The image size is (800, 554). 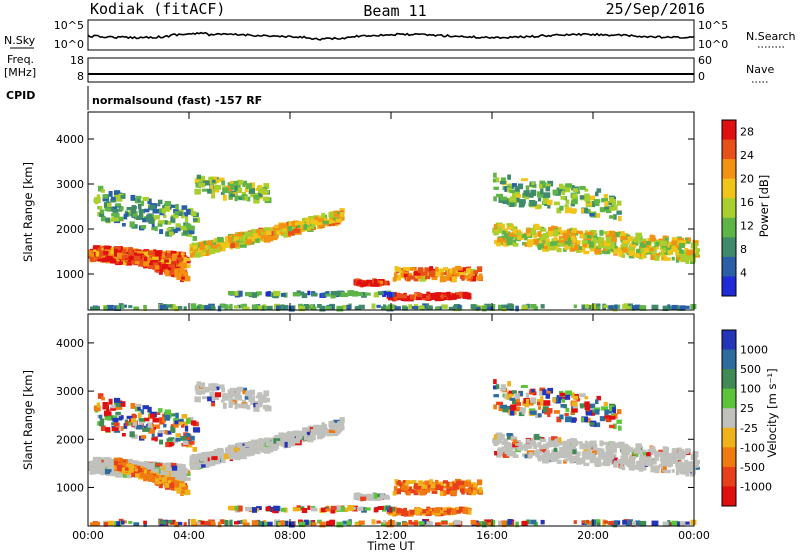 What do you see at coordinates (391, 36) in the screenshot?
I see `nsky-trace` at bounding box center [391, 36].